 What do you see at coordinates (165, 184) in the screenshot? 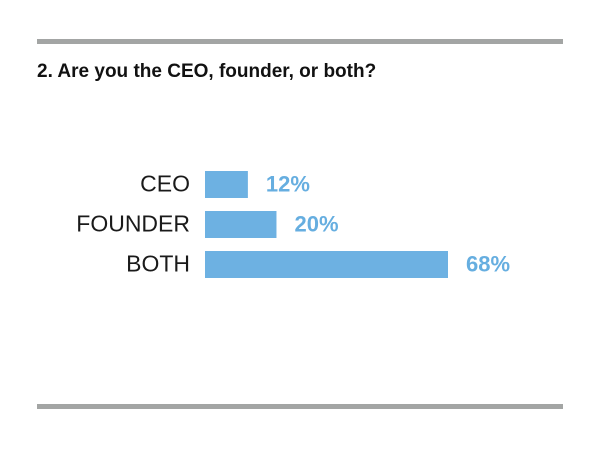
I see `category-label: CEO` at bounding box center [165, 184].